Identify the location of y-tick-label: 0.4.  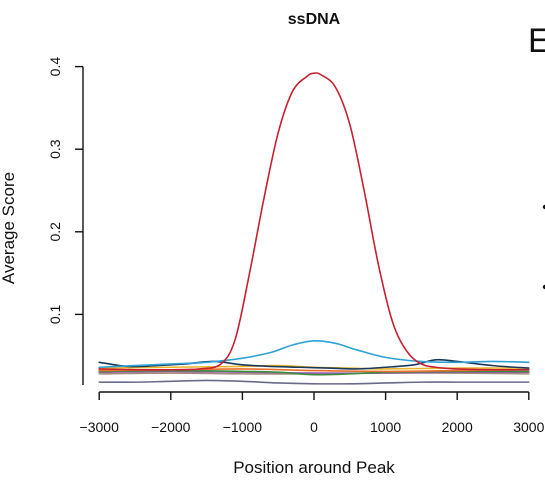
(55, 67).